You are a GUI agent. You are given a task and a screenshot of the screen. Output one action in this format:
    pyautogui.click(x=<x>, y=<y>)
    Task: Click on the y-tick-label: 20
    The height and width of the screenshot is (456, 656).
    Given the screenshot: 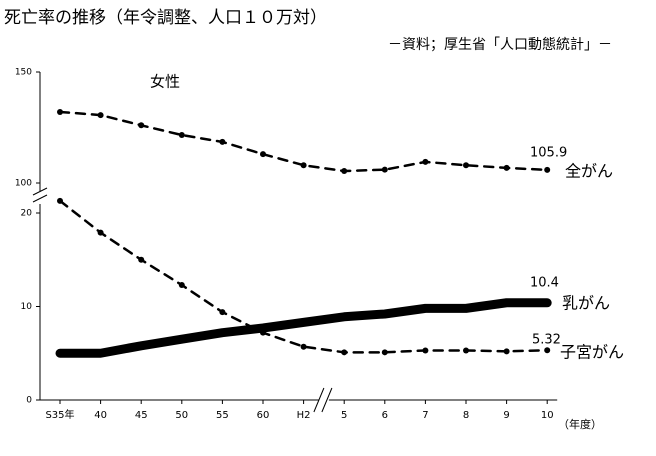 What is the action you would take?
    pyautogui.click(x=27, y=214)
    